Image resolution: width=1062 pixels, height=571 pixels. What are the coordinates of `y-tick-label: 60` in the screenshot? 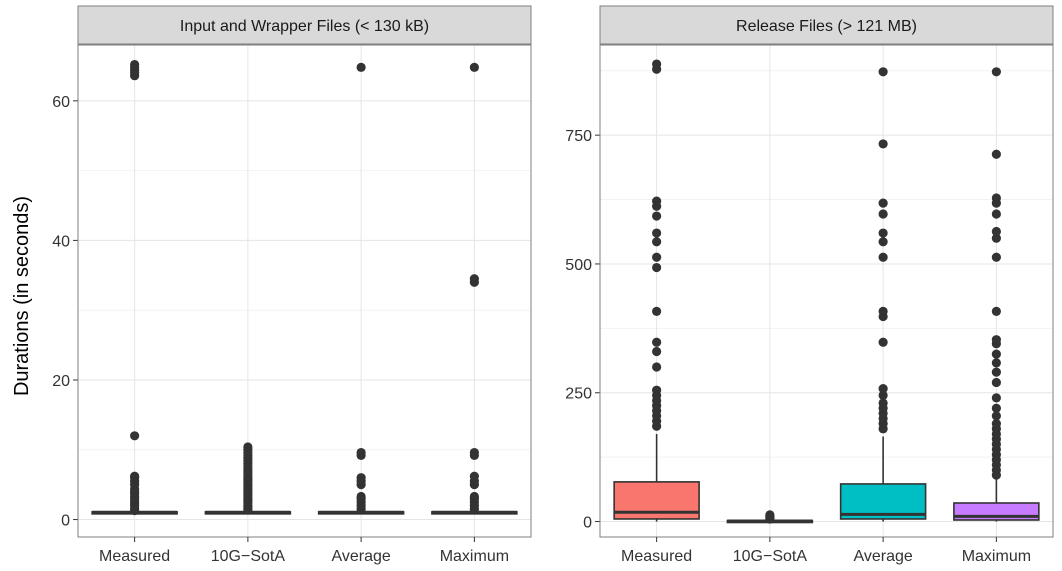 It's located at (61, 102).